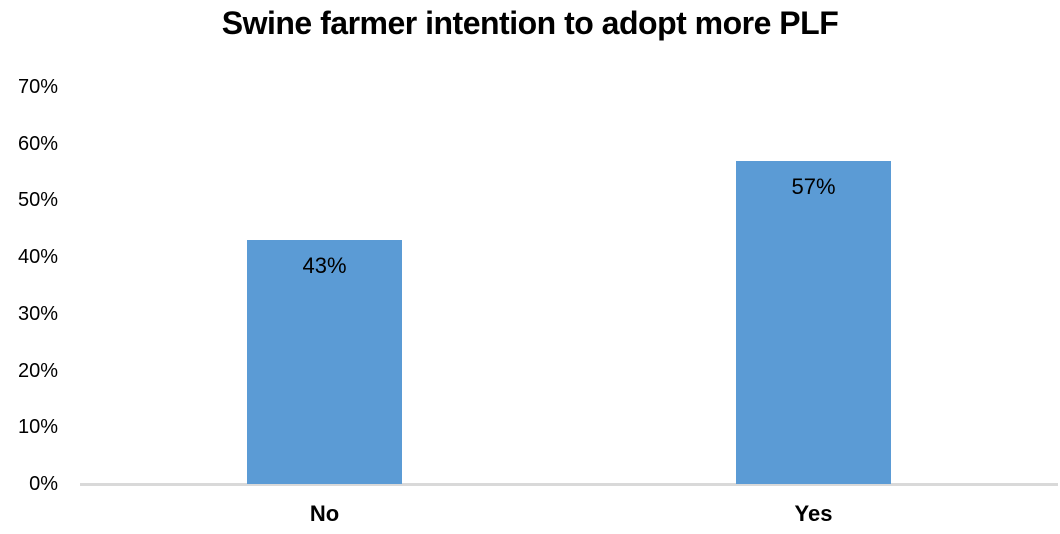 The height and width of the screenshot is (534, 1060). Describe the element at coordinates (324, 266) in the screenshot. I see `bar-value-label: 43%` at that location.